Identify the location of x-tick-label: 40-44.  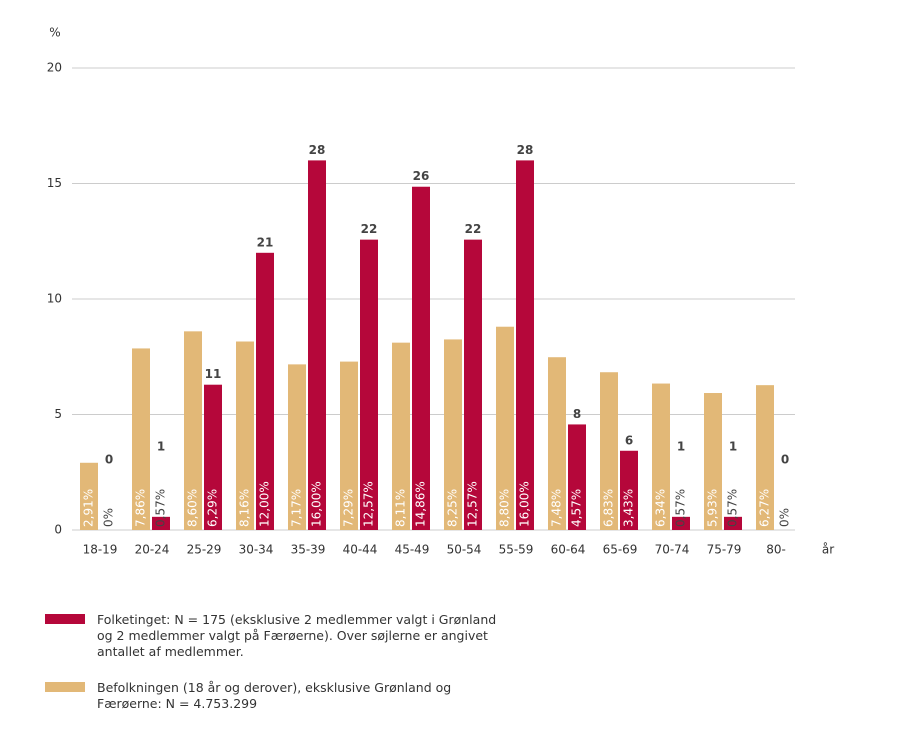
(360, 550).